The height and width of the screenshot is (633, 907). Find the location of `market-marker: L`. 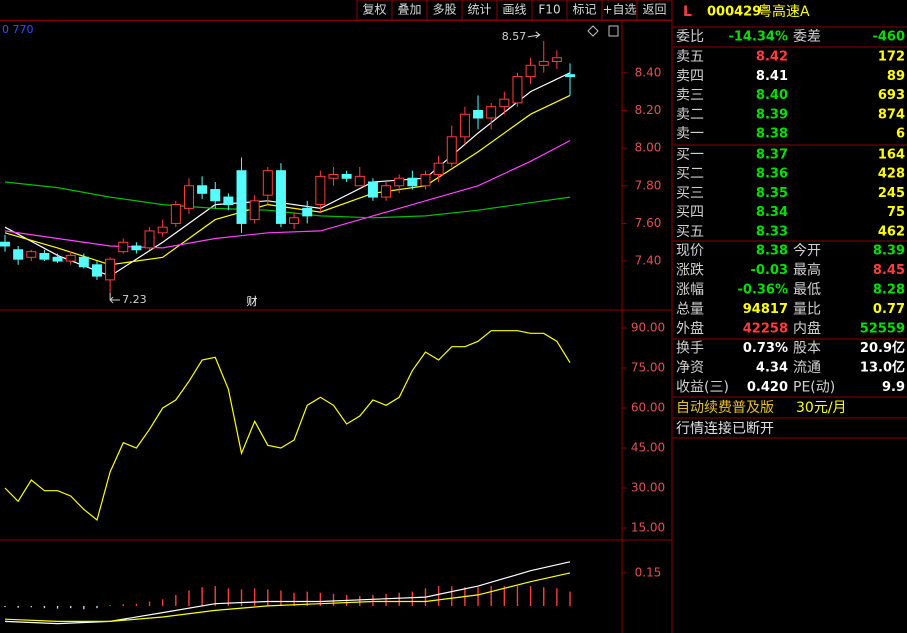

market-marker: L is located at coordinates (687, 12).